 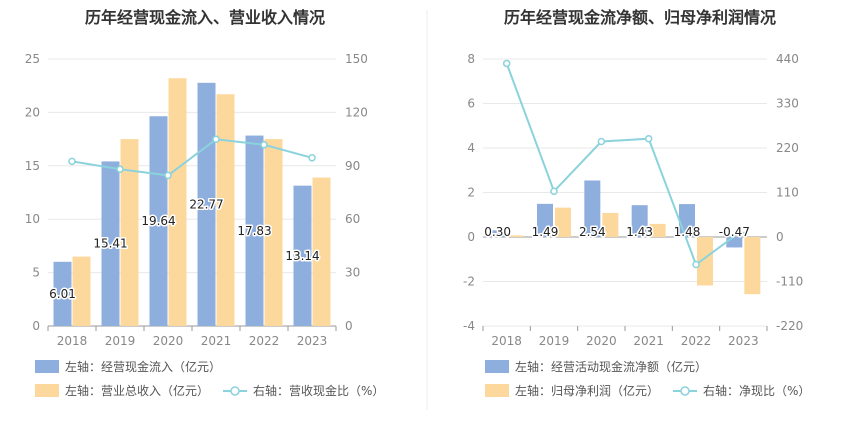 I want to click on chart2-data-label: -0.47, so click(x=734, y=232).